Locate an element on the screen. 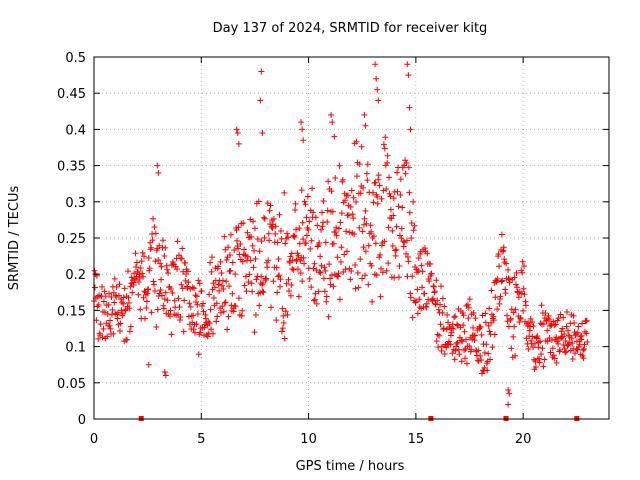 The height and width of the screenshot is (480, 640). y-tick-label: 0.05 is located at coordinates (71, 384).